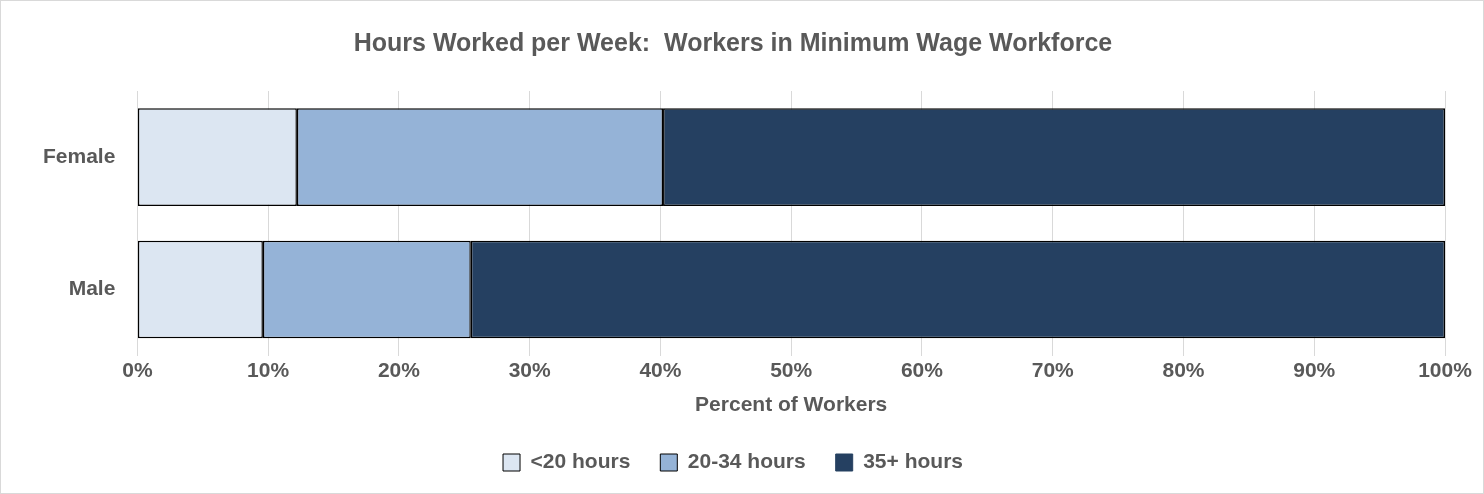 This screenshot has height=494, width=1484. Describe the element at coordinates (92, 288) in the screenshot. I see `y-tick-label: Male` at that location.